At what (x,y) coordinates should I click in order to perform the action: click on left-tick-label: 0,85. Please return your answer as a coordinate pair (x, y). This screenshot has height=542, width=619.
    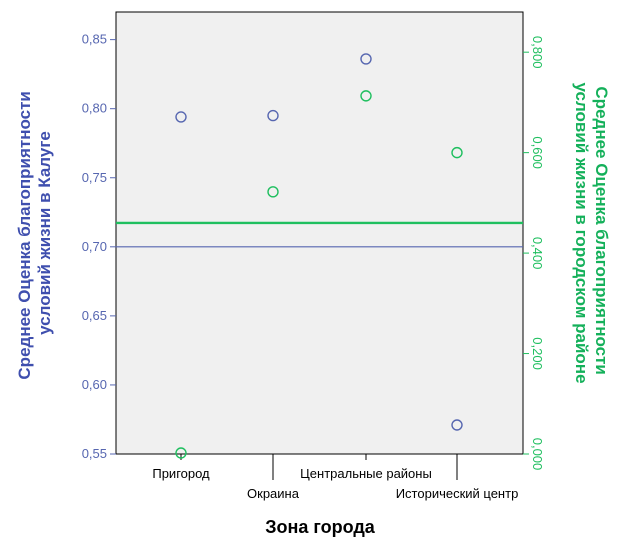
    Looking at the image, I should click on (94, 39).